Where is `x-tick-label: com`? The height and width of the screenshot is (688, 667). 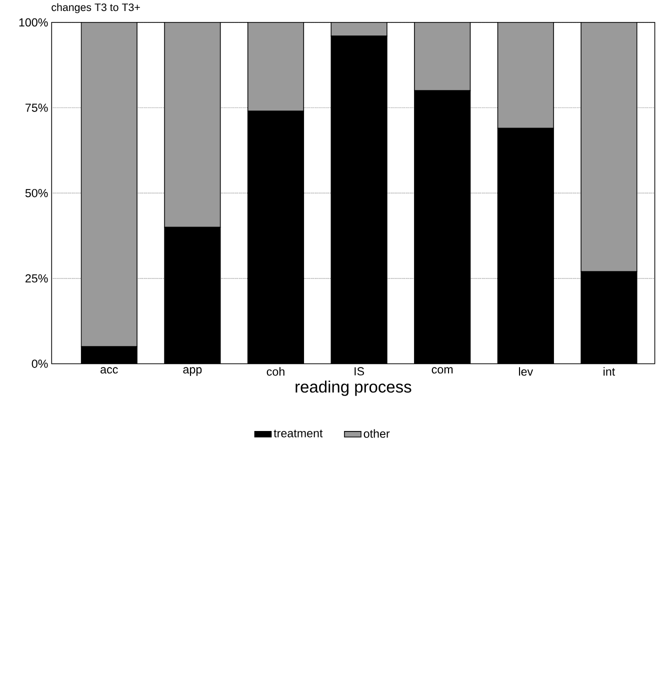 x-tick-label: com is located at coordinates (442, 370).